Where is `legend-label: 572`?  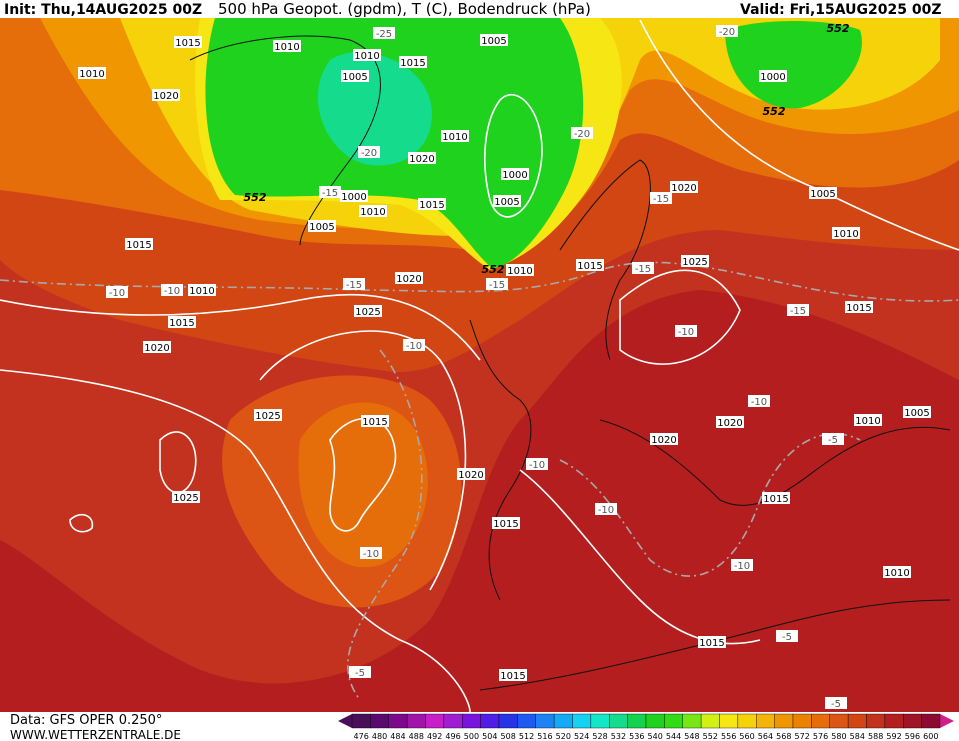
legend-label: 572 is located at coordinates (802, 736).